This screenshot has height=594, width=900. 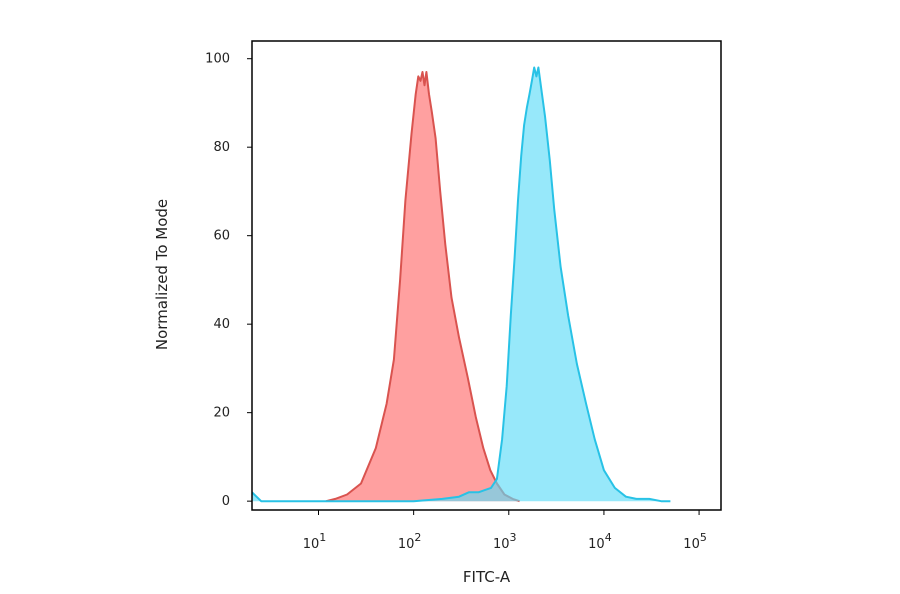 I want to click on y-tick-label: 40, so click(x=221, y=324).